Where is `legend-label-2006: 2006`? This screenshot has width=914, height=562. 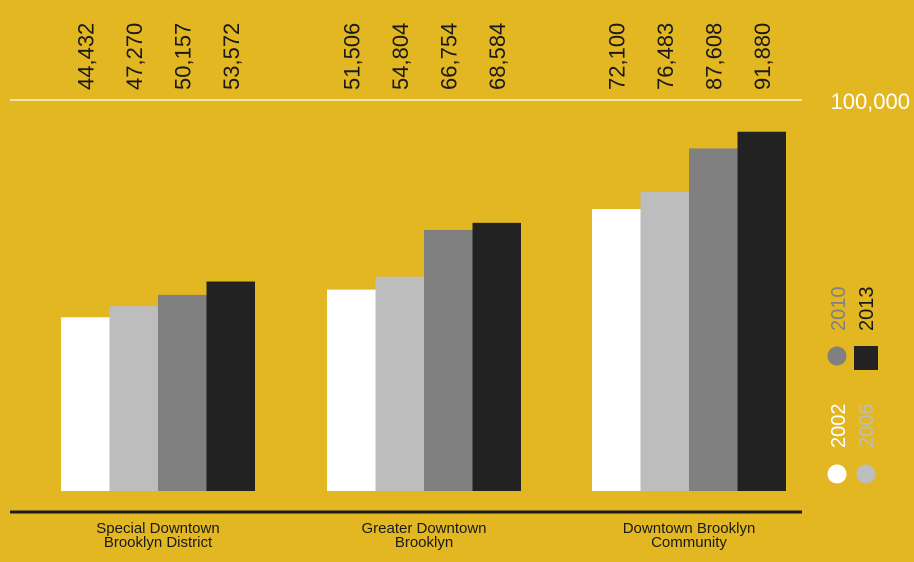 legend-label-2006: 2006 is located at coordinates (867, 426).